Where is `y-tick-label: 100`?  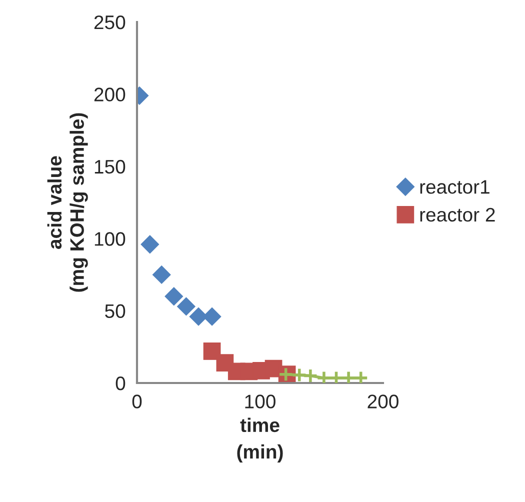 y-tick-label: 100 is located at coordinates (110, 239).